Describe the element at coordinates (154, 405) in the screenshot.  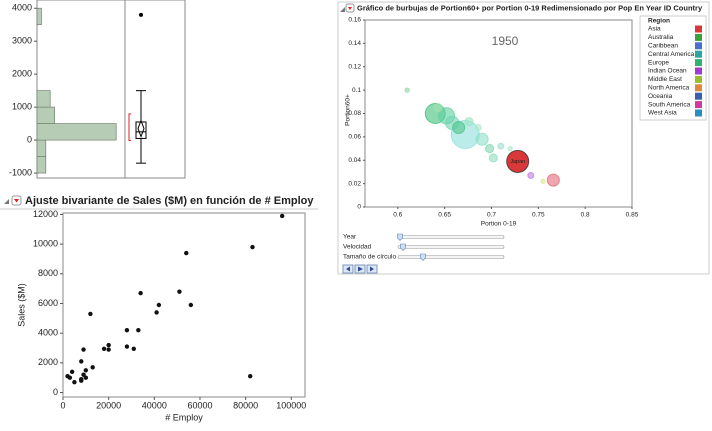
I see `x-tick-label: 40000` at that location.